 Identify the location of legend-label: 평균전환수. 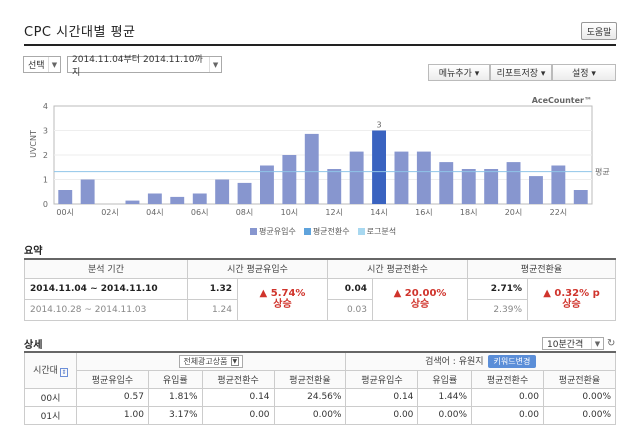
(331, 231).